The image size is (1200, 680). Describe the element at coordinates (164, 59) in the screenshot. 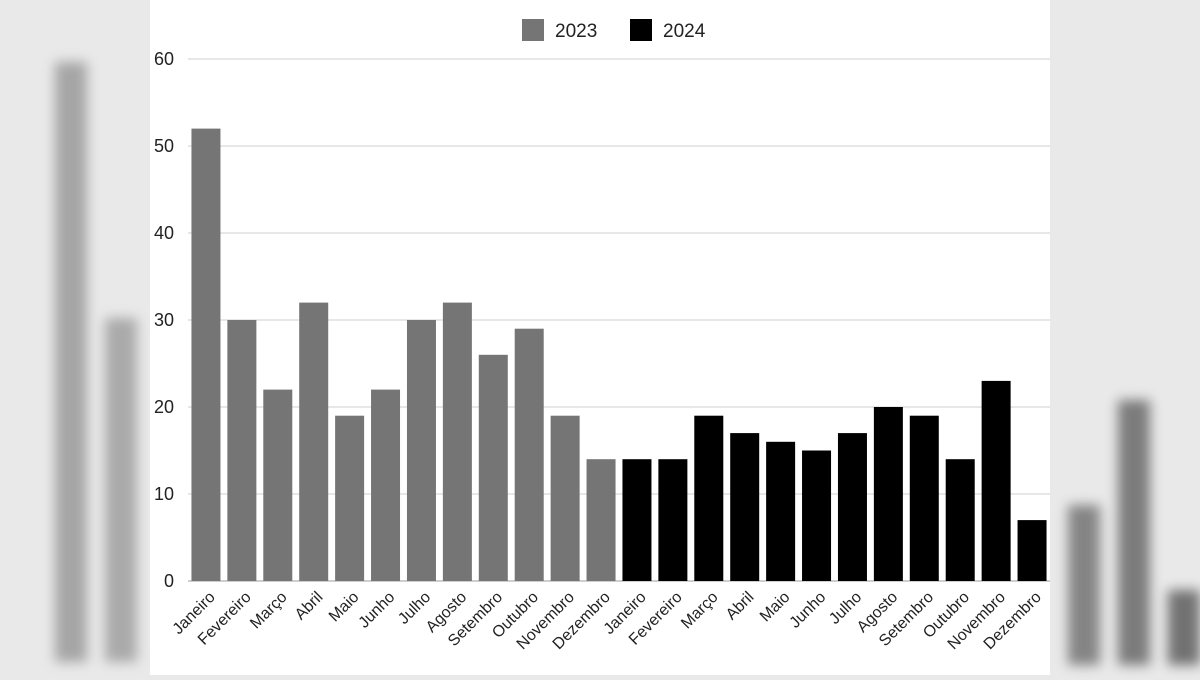

I see `y-tick-label: 60` at that location.